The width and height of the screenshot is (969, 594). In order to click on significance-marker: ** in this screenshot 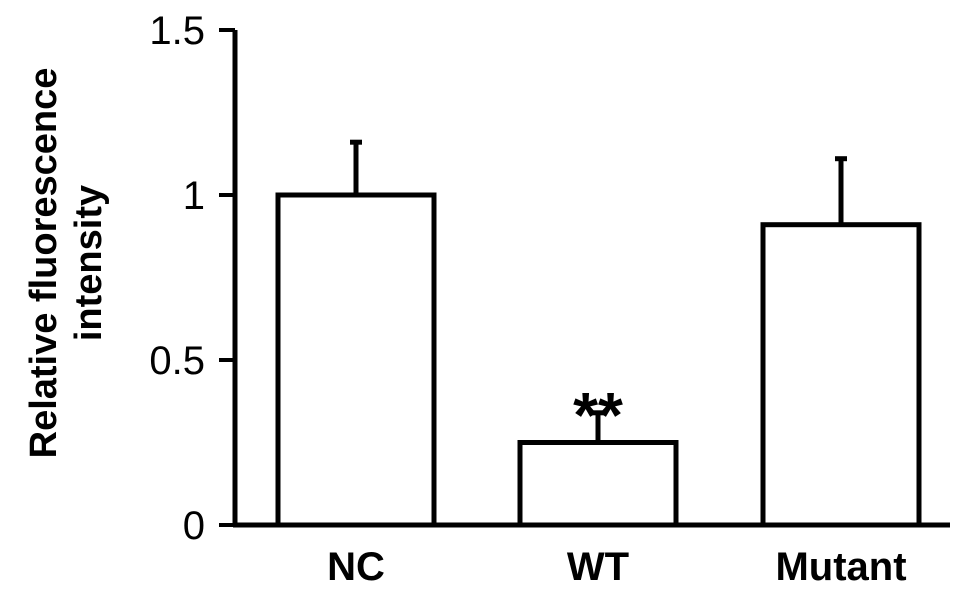, I will do `click(598, 415)`.